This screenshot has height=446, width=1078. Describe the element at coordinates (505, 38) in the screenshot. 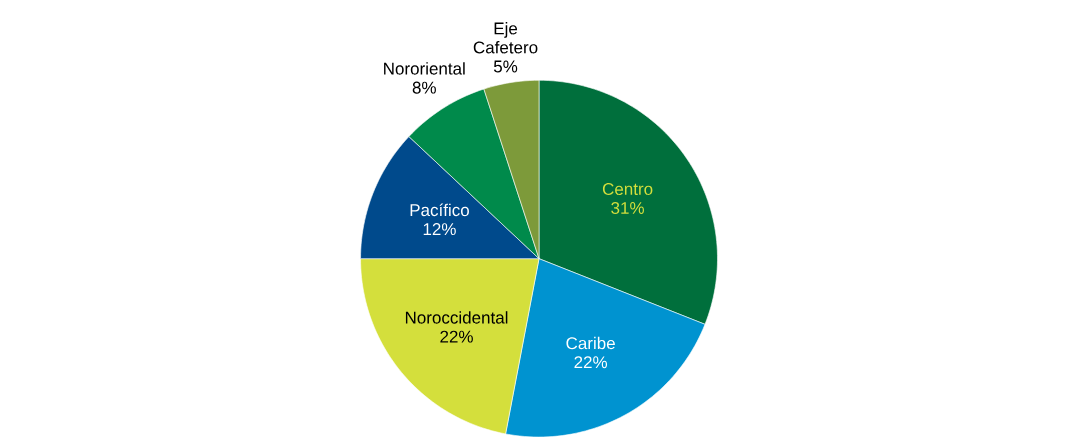

I see `slice-label: Eje Cafetero` at that location.